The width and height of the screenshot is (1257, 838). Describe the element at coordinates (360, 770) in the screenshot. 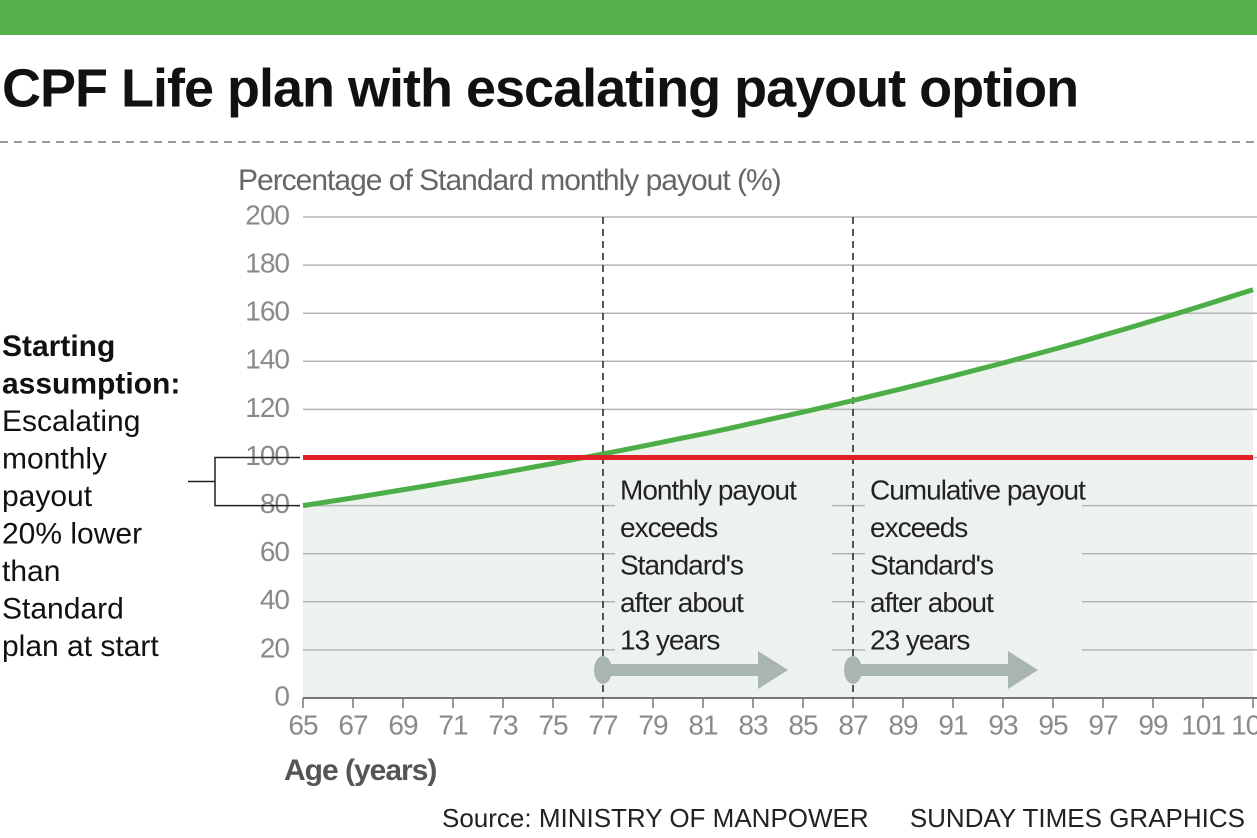

I see `x-axis-label: Age (years)` at that location.